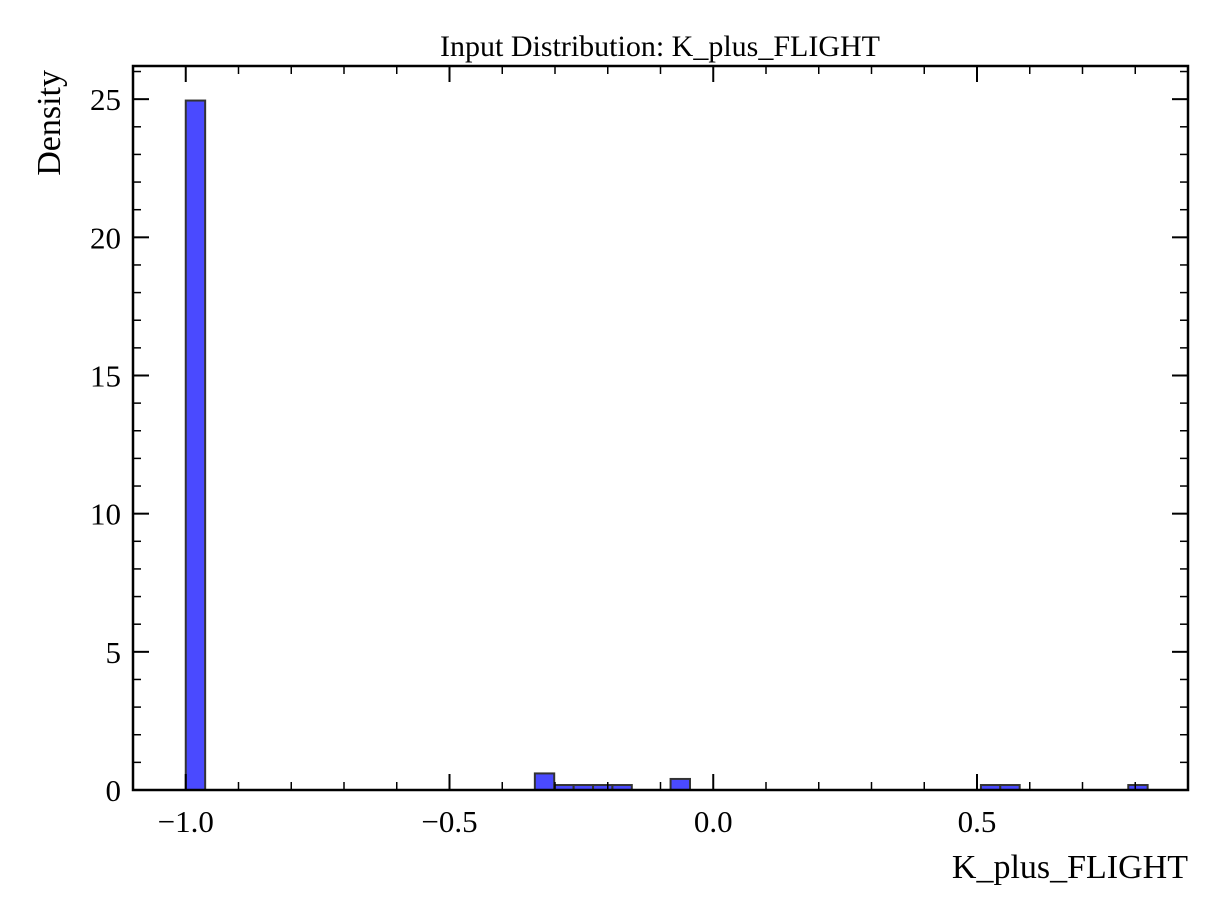 This screenshot has height=918, width=1218. I want to click on y-tick-label: 0, so click(114, 790).